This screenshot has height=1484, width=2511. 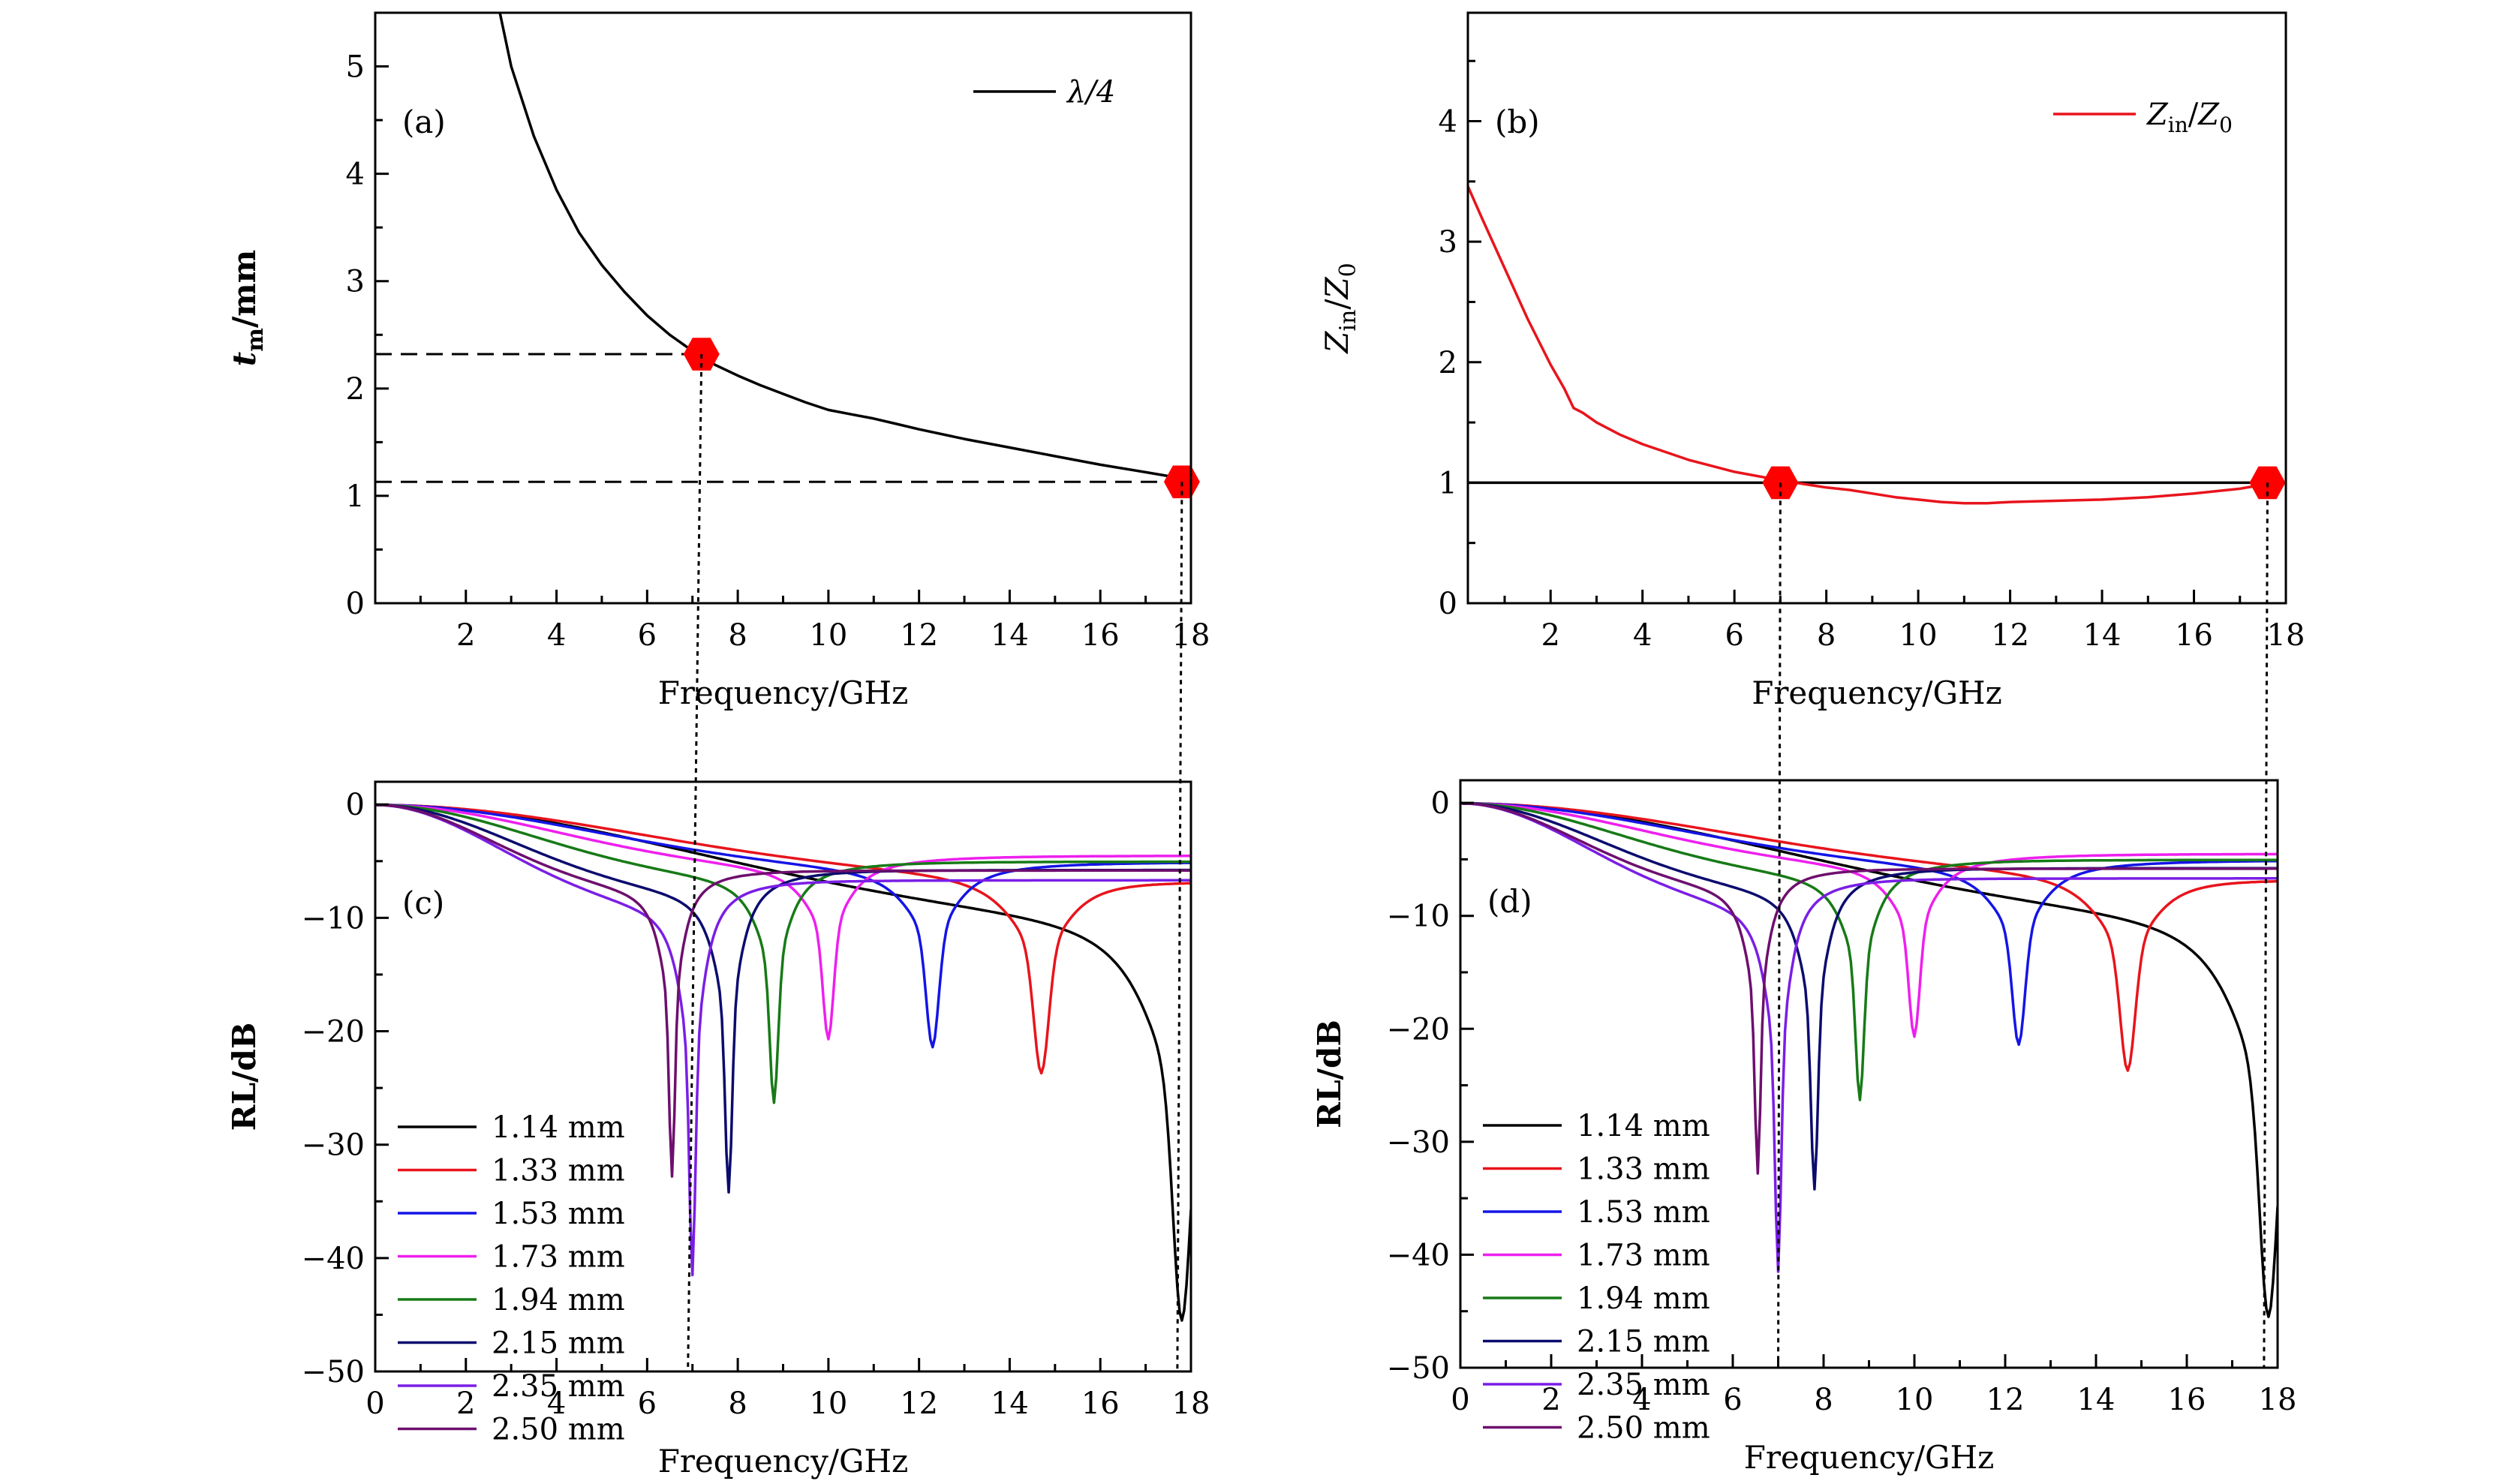 I want to click on legend-label: λ/4, so click(x=1090, y=92).